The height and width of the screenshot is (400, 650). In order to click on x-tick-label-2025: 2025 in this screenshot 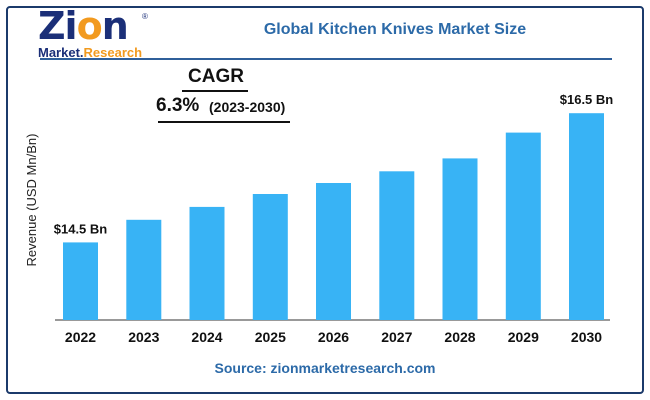, I will do `click(270, 337)`.